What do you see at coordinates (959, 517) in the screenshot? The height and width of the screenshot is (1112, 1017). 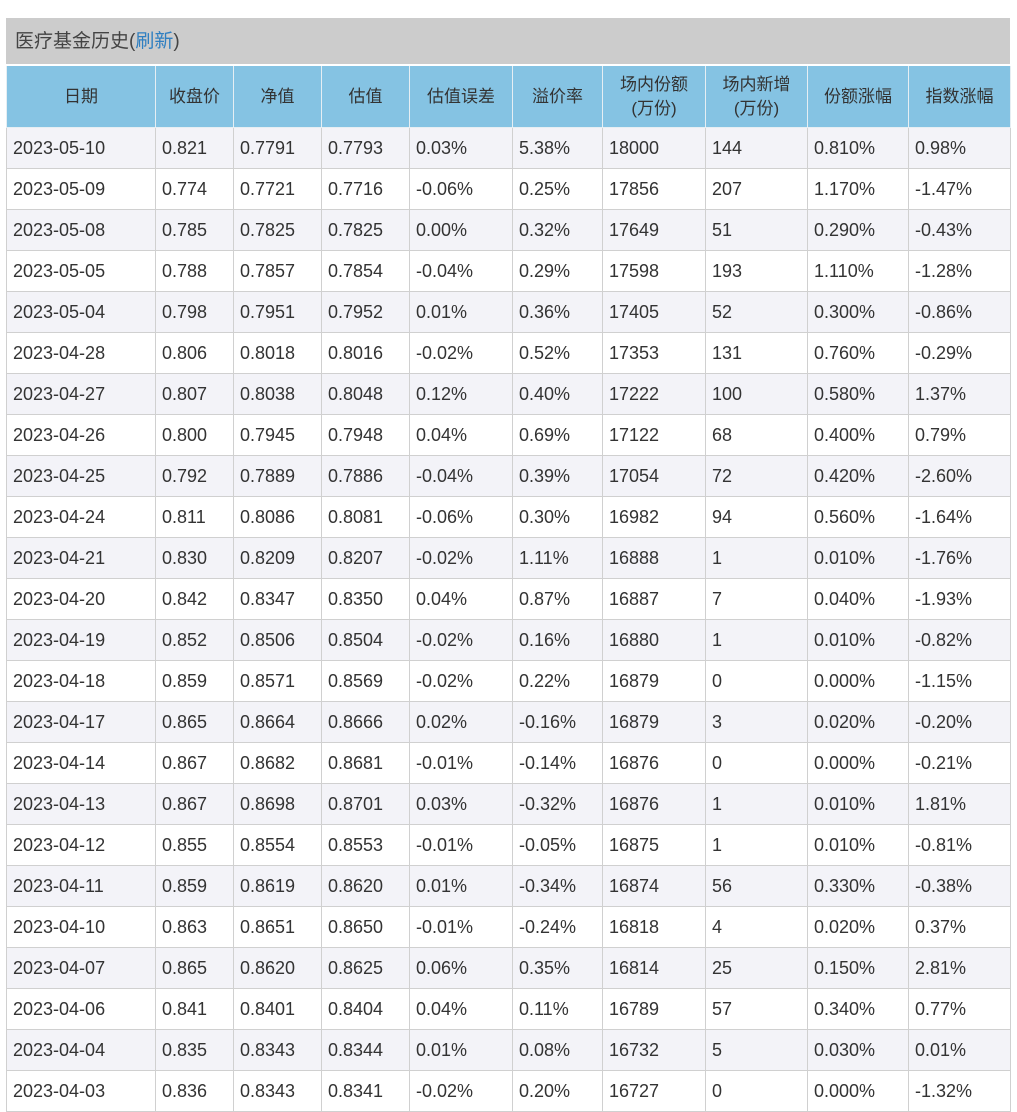 I see `table-cell: -1.64%` at bounding box center [959, 517].